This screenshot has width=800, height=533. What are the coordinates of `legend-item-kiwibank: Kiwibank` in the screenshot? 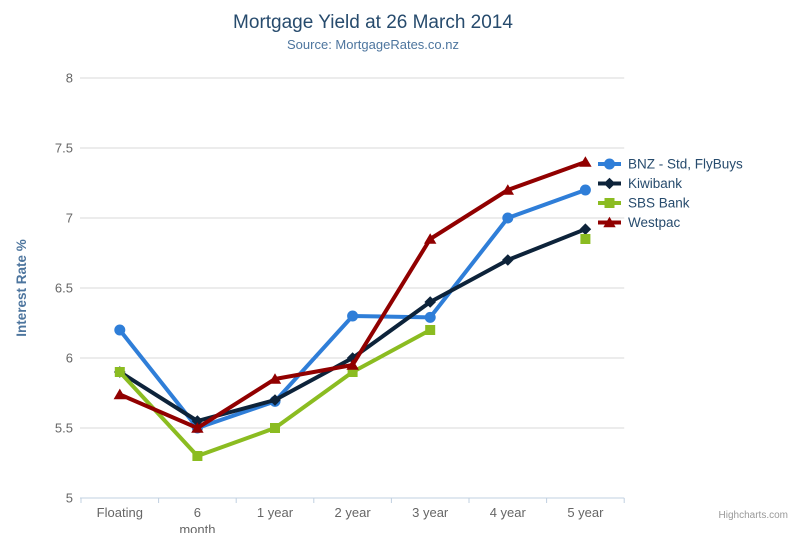 It's located at (640, 183).